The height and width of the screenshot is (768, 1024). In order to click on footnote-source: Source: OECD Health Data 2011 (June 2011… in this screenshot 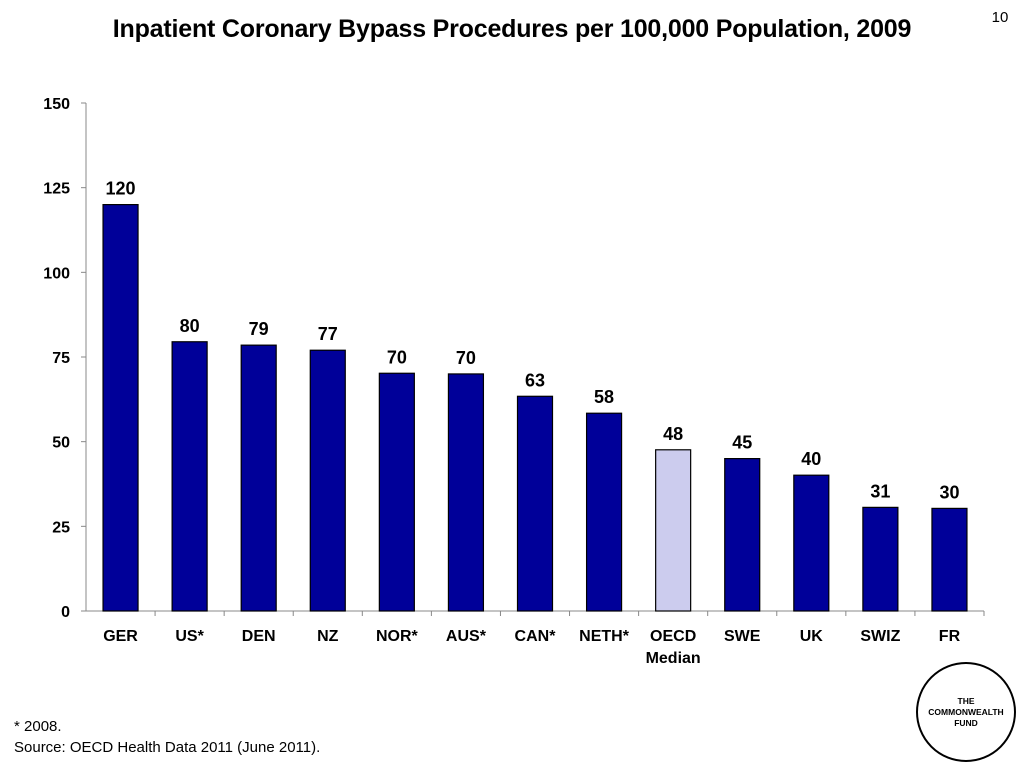, I will do `click(167, 747)`.